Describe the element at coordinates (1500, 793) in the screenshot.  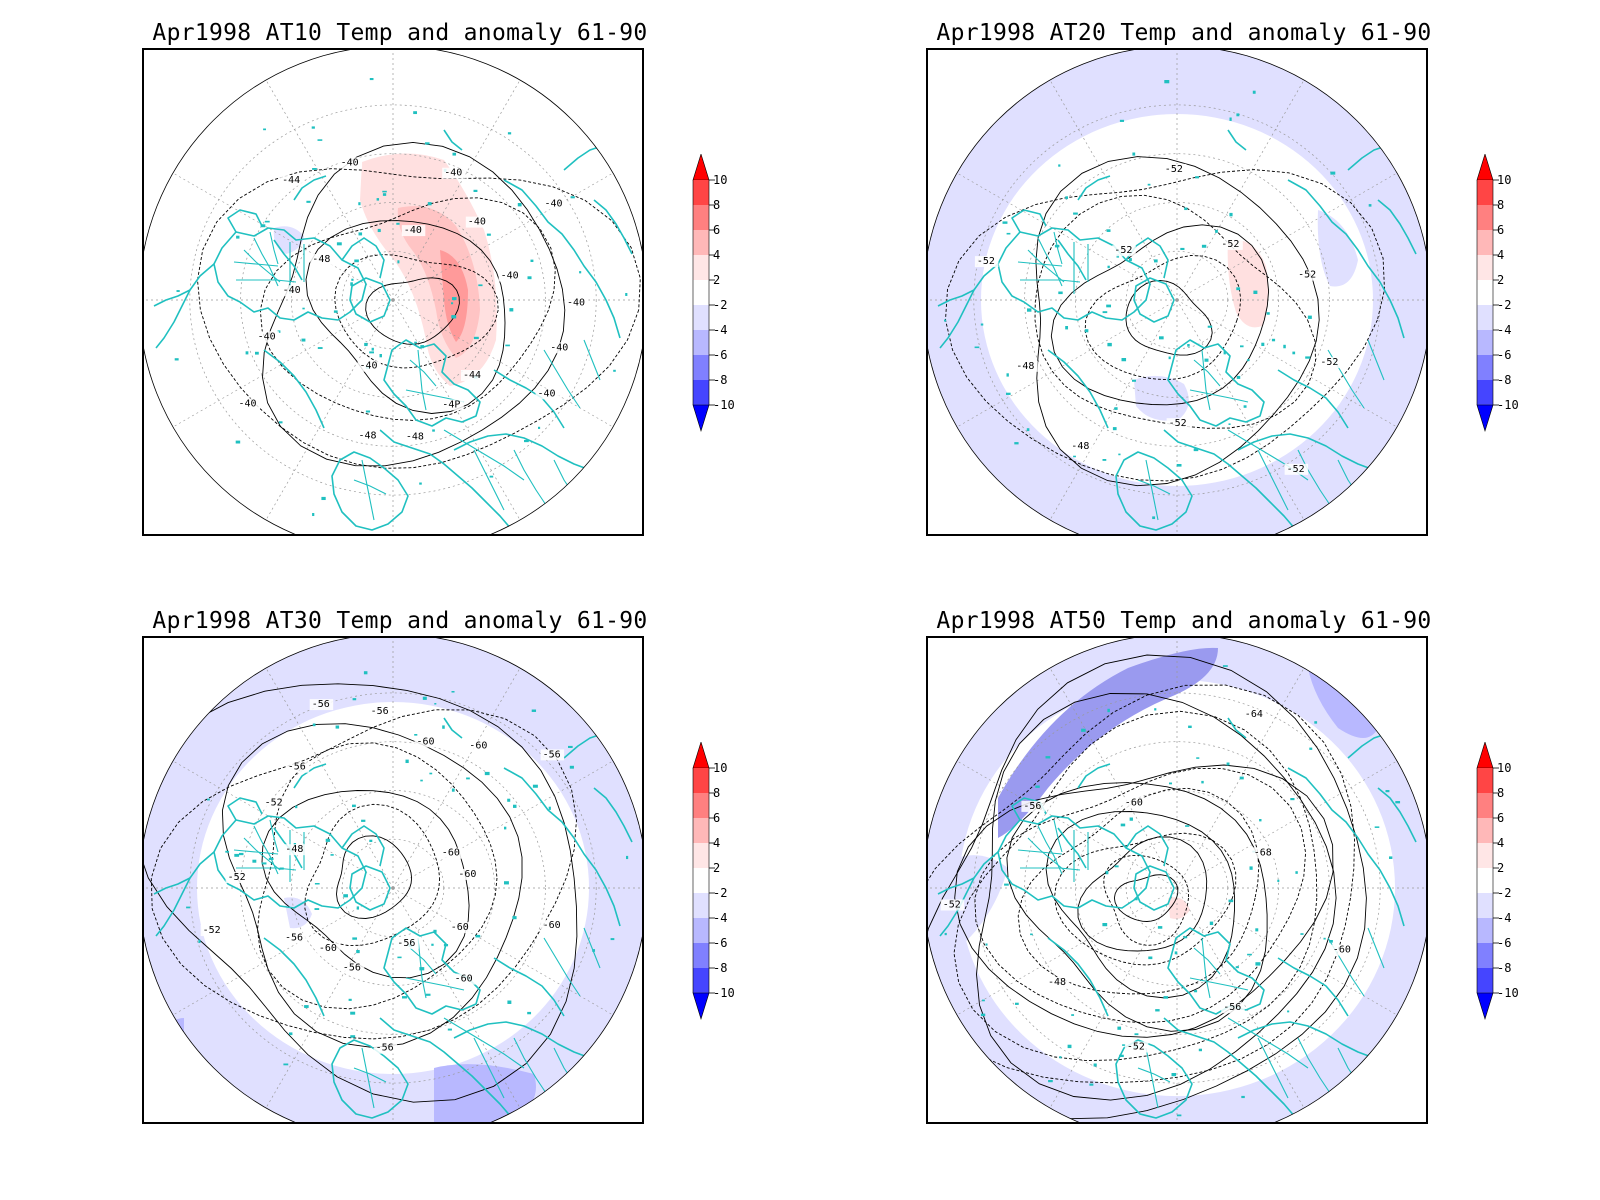
I see `colorbar-label: 8` at that location.